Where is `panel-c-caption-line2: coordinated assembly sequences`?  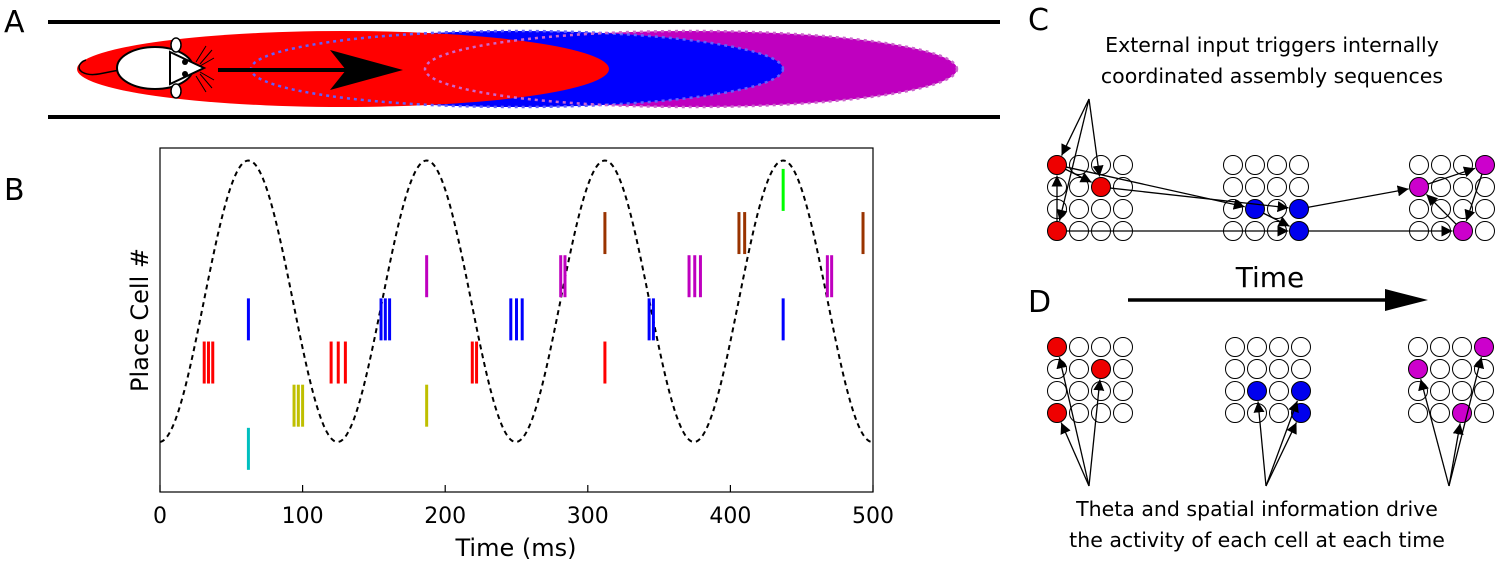
panel-c-caption-line2: coordinated assembly sequences is located at coordinates (1272, 76).